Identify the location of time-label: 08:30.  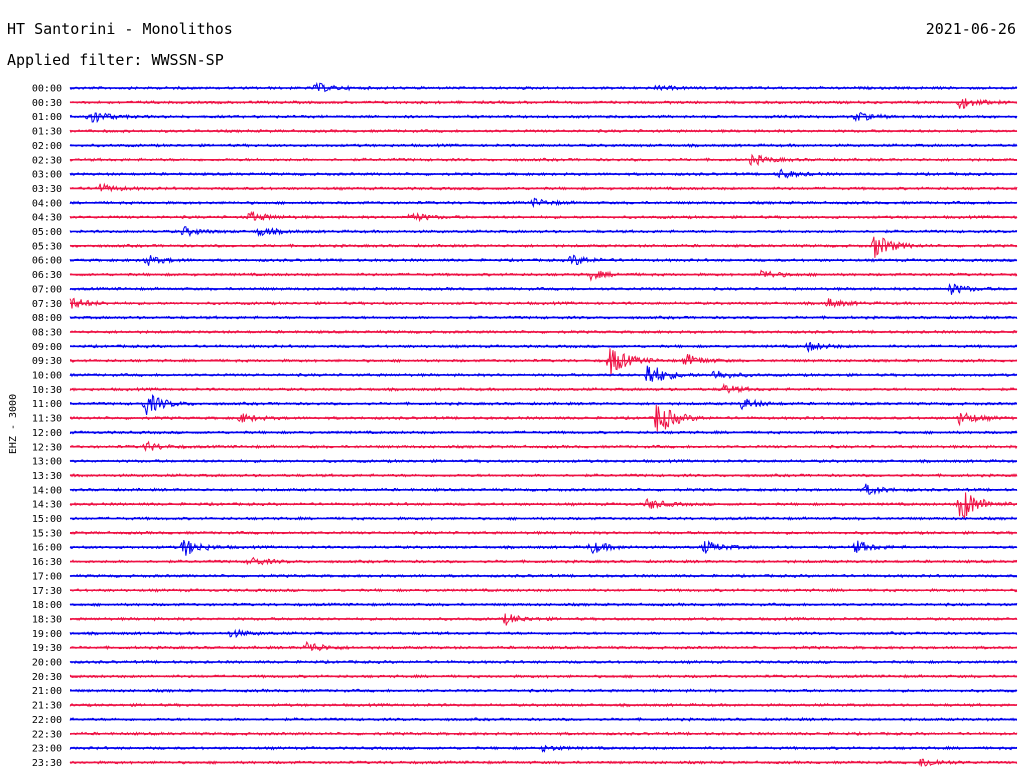
(47, 332).